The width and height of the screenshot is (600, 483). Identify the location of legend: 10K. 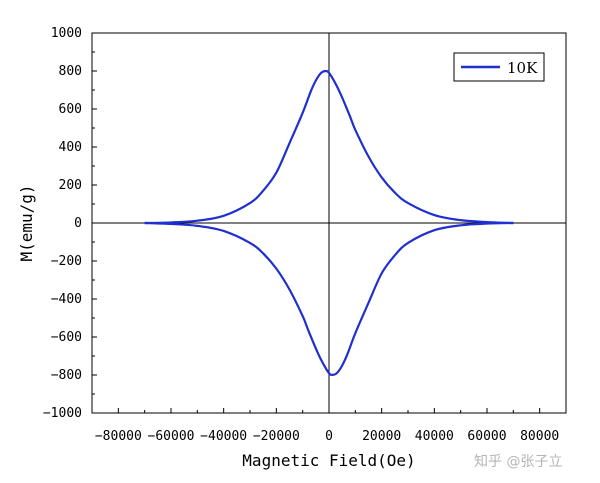
(499, 67).